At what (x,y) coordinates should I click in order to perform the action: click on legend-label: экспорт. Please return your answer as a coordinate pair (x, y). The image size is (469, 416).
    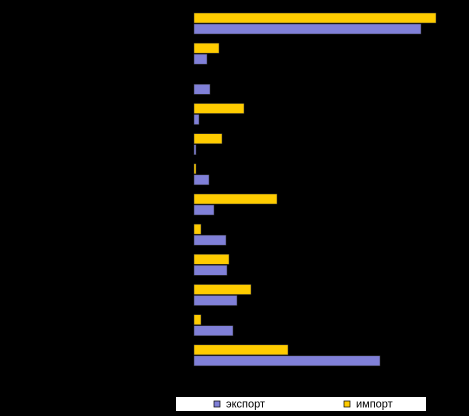
    Looking at the image, I should click on (245, 404).